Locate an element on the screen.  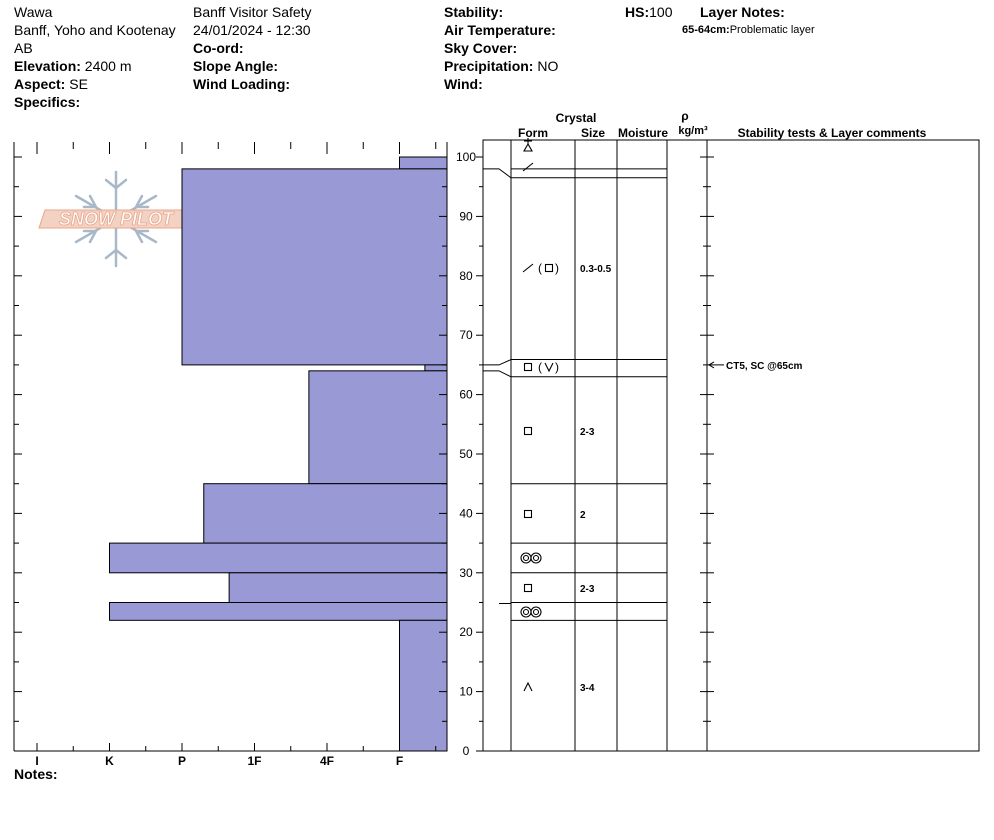
grain-size: 0.3-0.5 is located at coordinates (596, 269).